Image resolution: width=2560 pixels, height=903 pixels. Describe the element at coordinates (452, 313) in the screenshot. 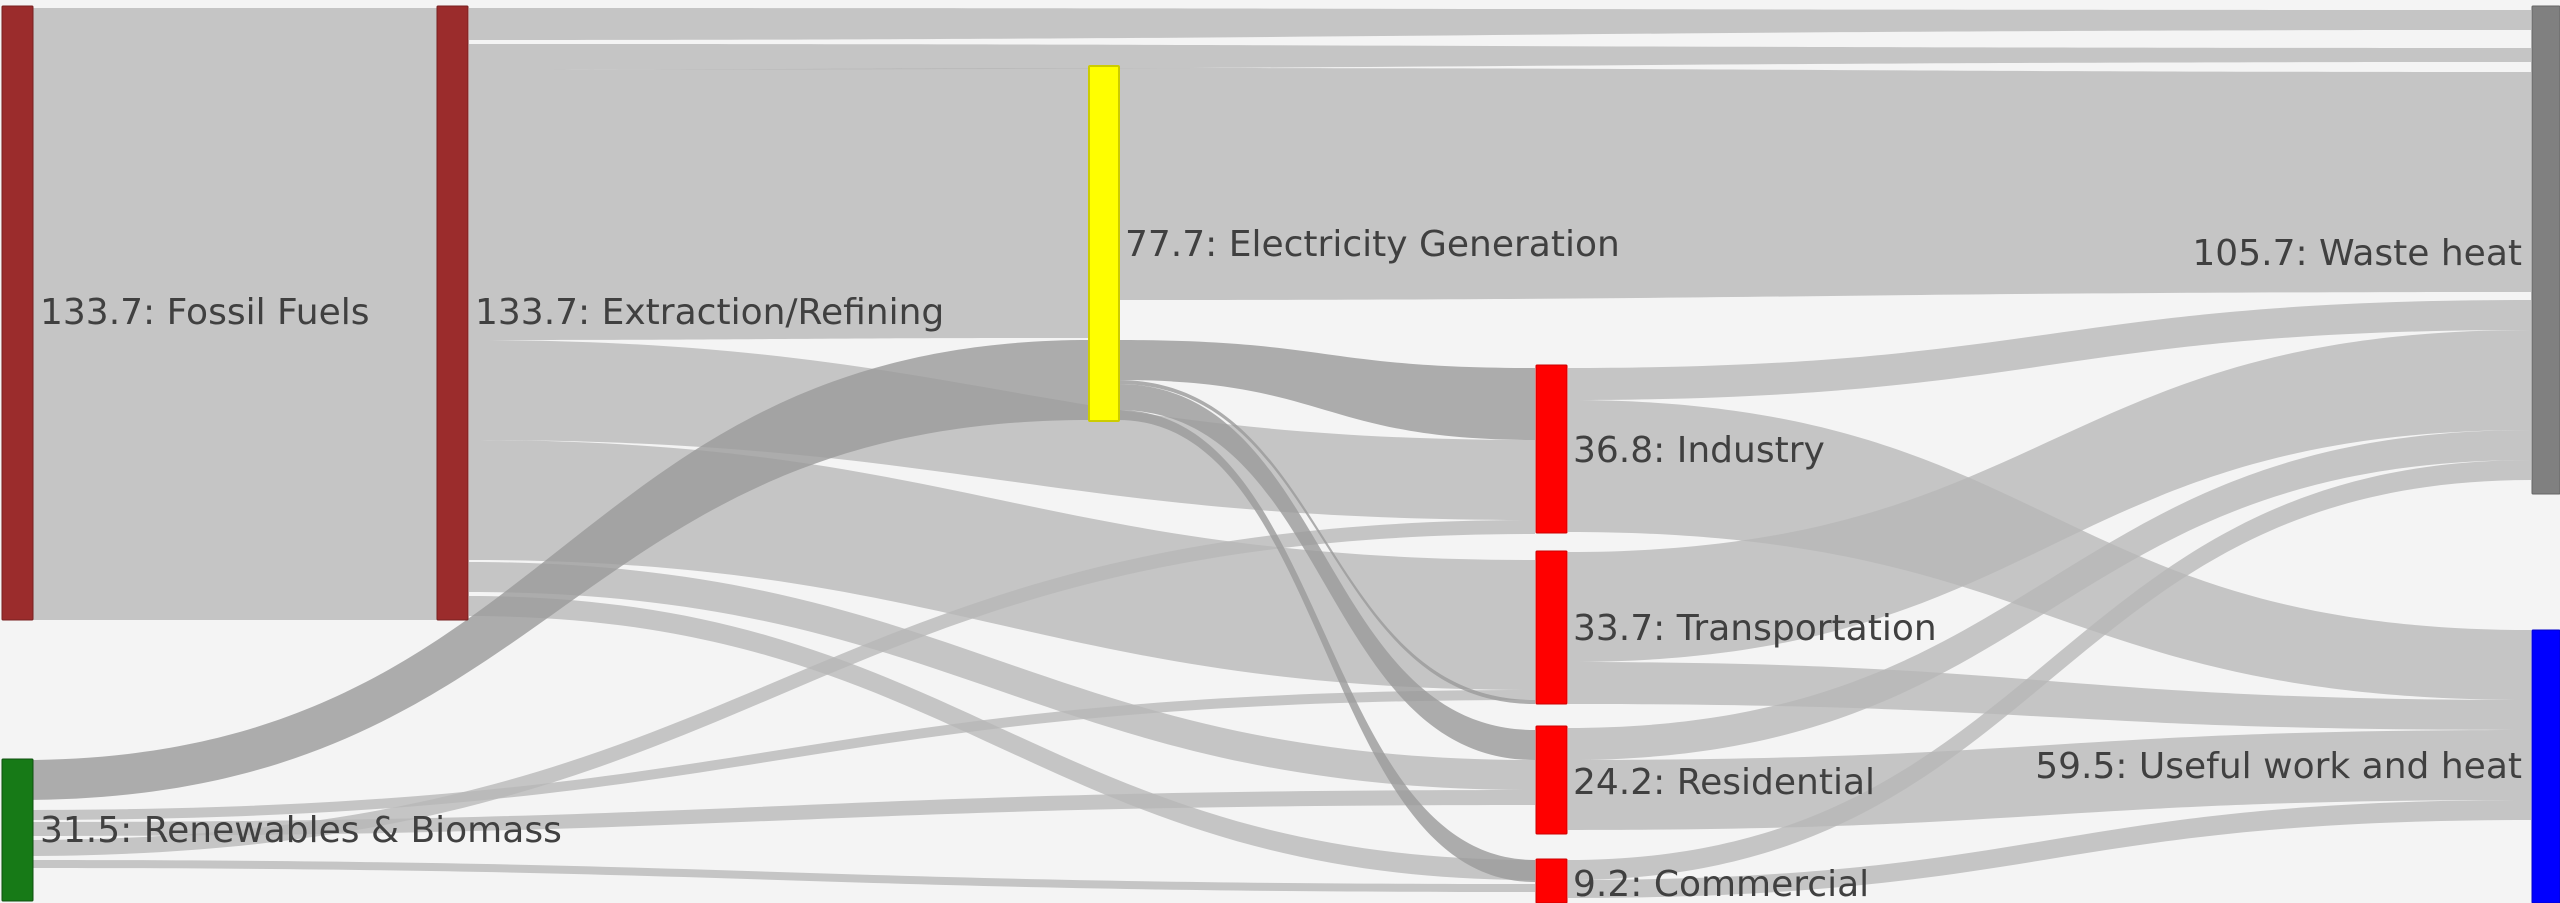

I see `node-extraction-refining` at that location.